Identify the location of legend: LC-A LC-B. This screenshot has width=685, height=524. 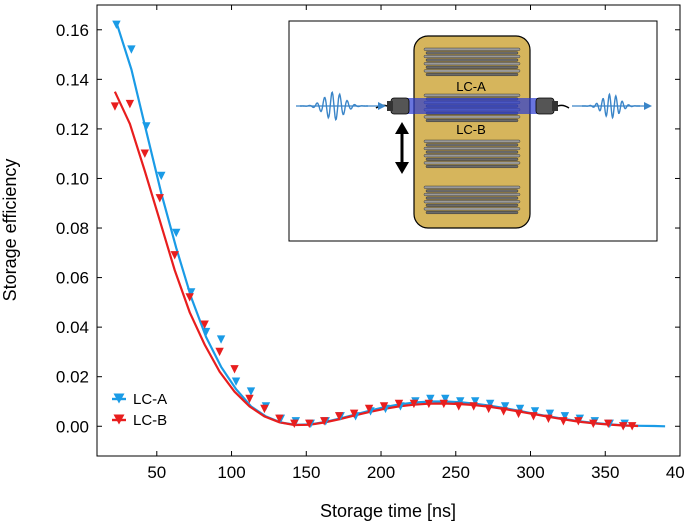
(139, 410).